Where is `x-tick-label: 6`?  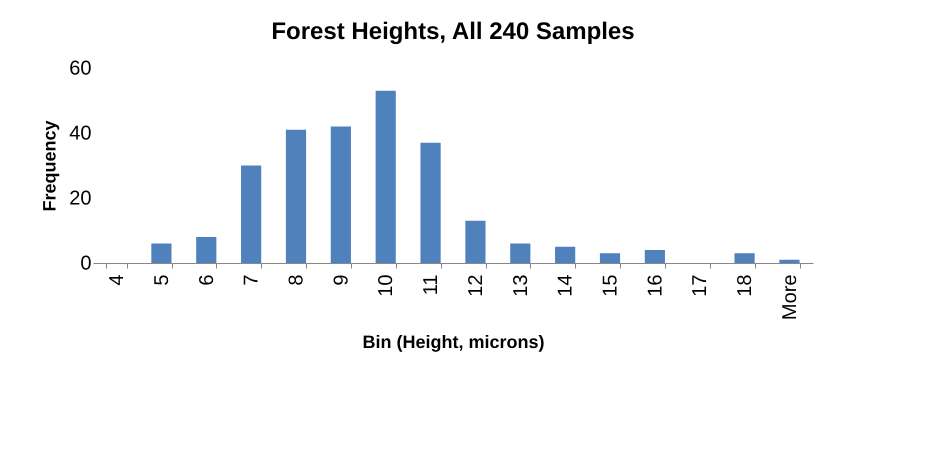 x-tick-label: 6 is located at coordinates (207, 280).